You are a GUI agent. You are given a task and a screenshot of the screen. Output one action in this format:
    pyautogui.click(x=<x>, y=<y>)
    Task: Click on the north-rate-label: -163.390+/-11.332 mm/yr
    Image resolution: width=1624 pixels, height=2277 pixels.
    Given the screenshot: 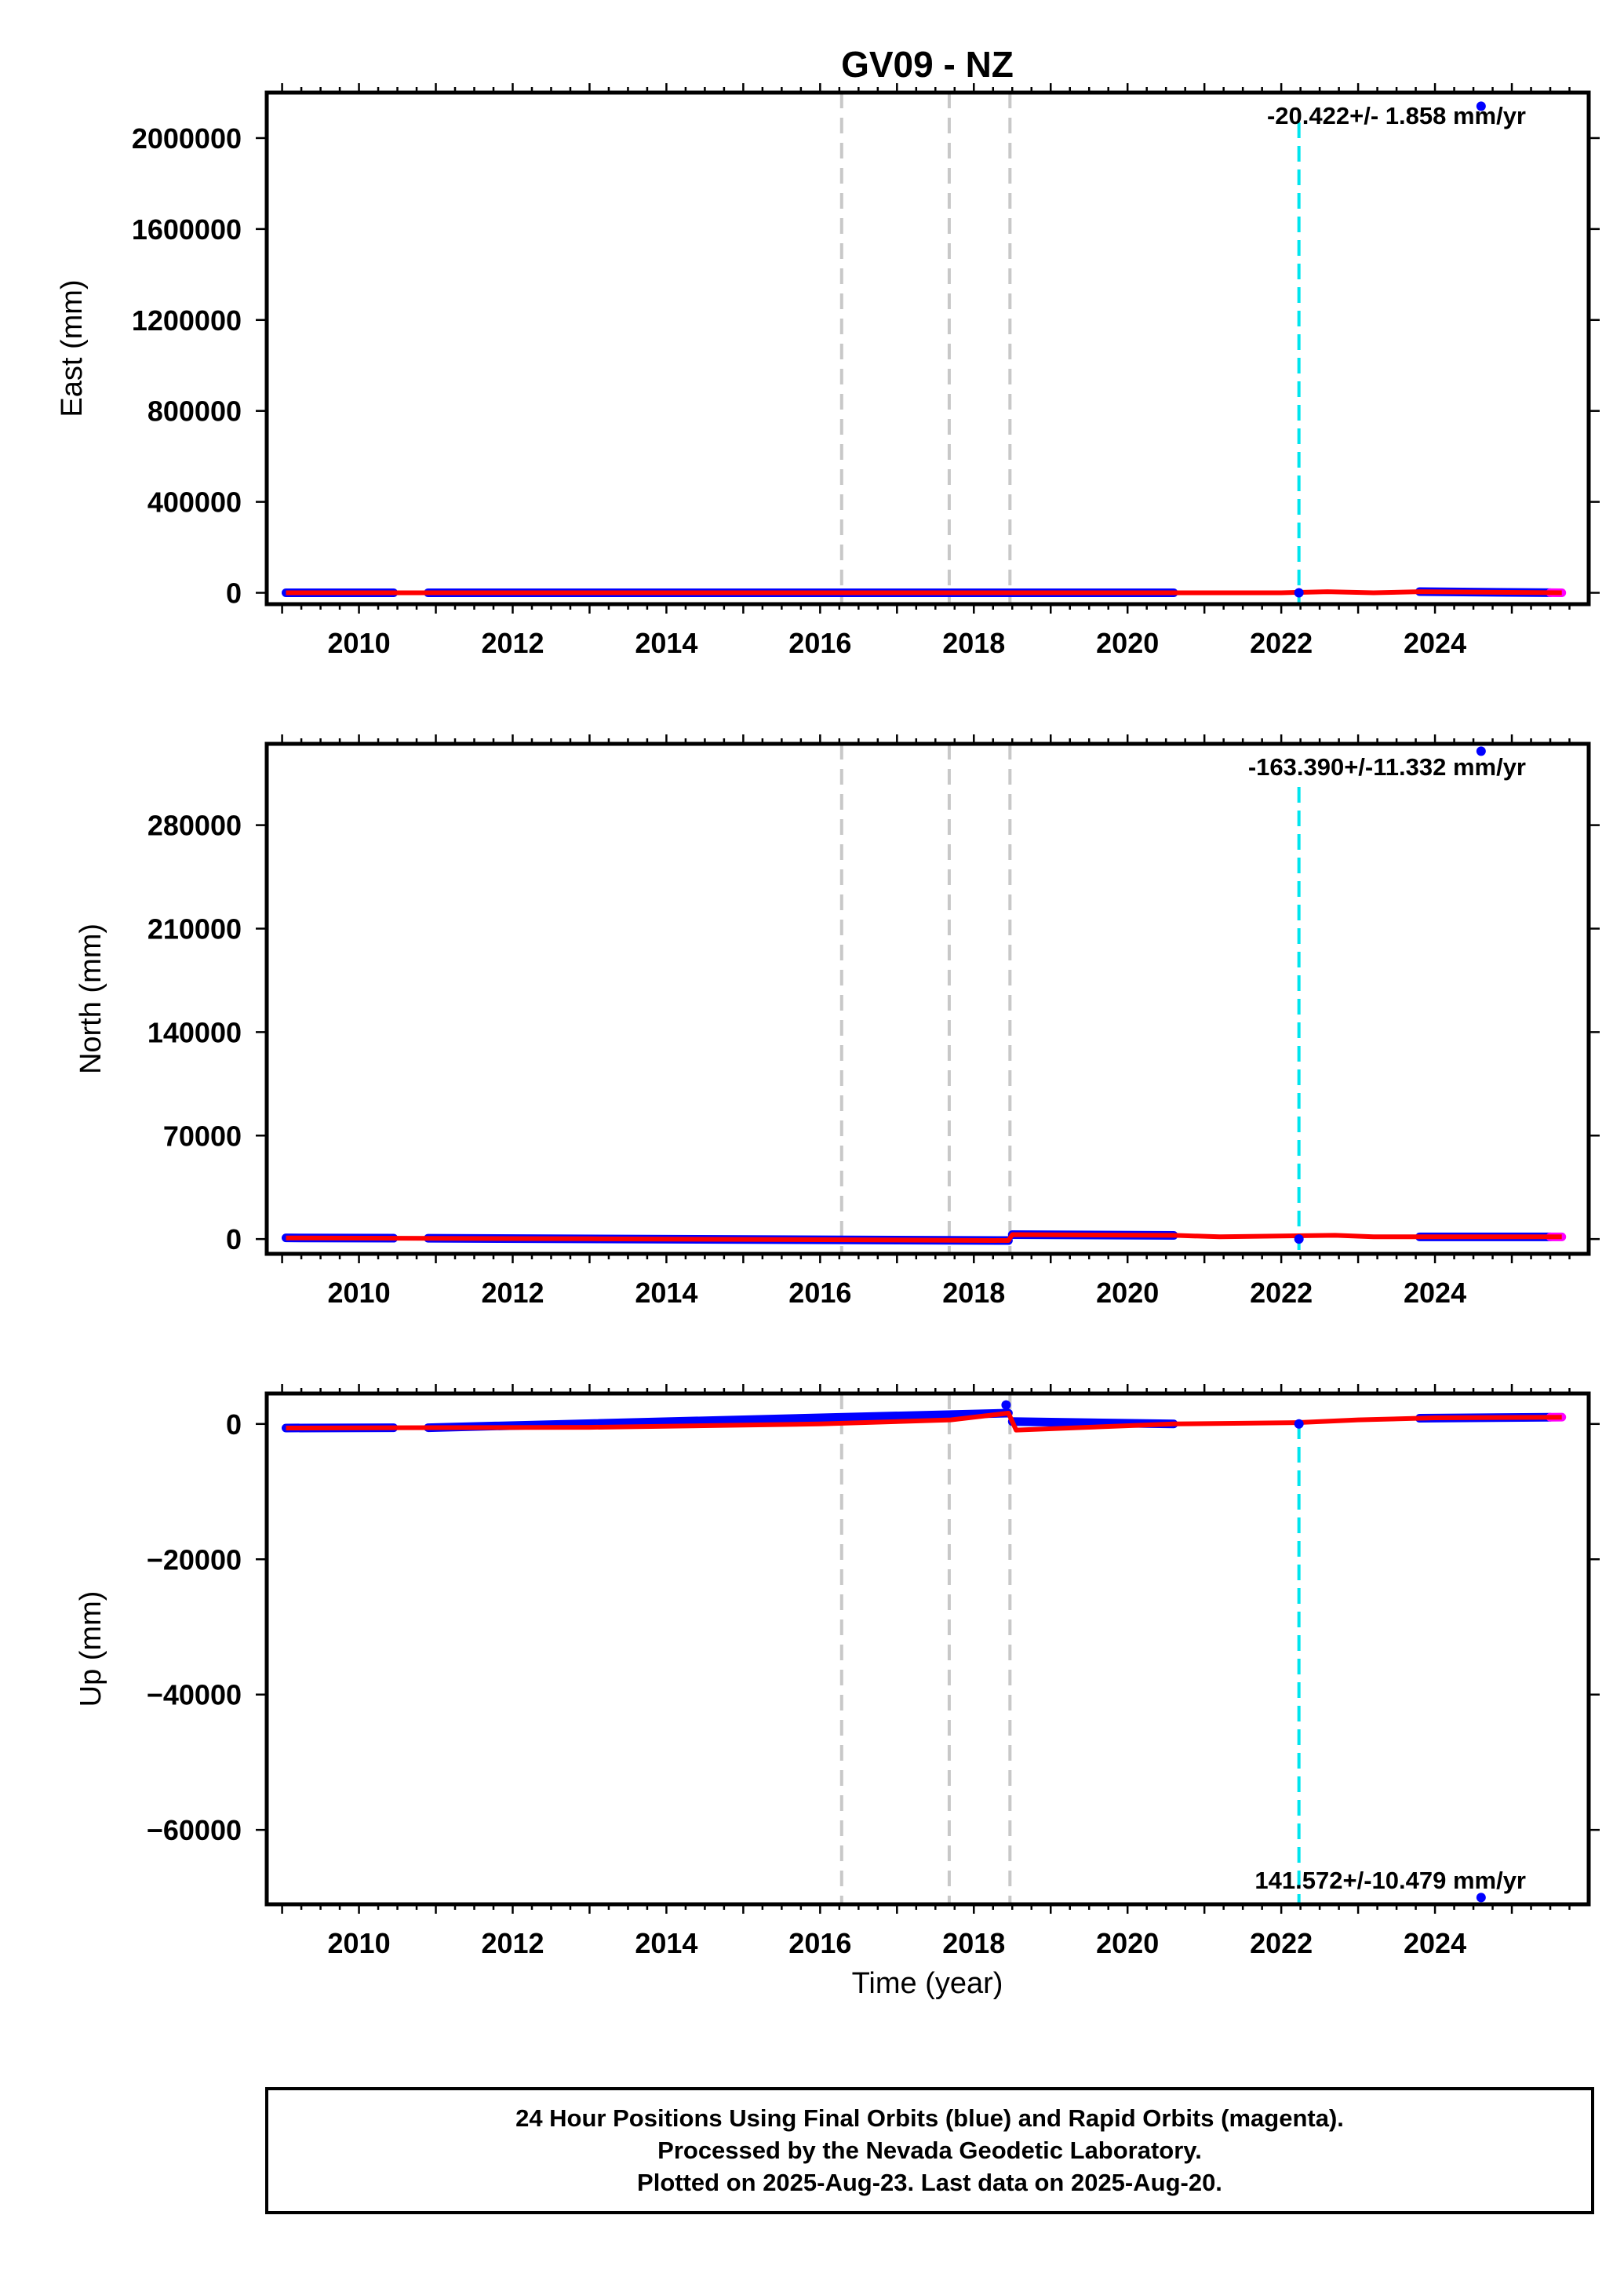 What is the action you would take?
    pyautogui.click(x=1387, y=767)
    